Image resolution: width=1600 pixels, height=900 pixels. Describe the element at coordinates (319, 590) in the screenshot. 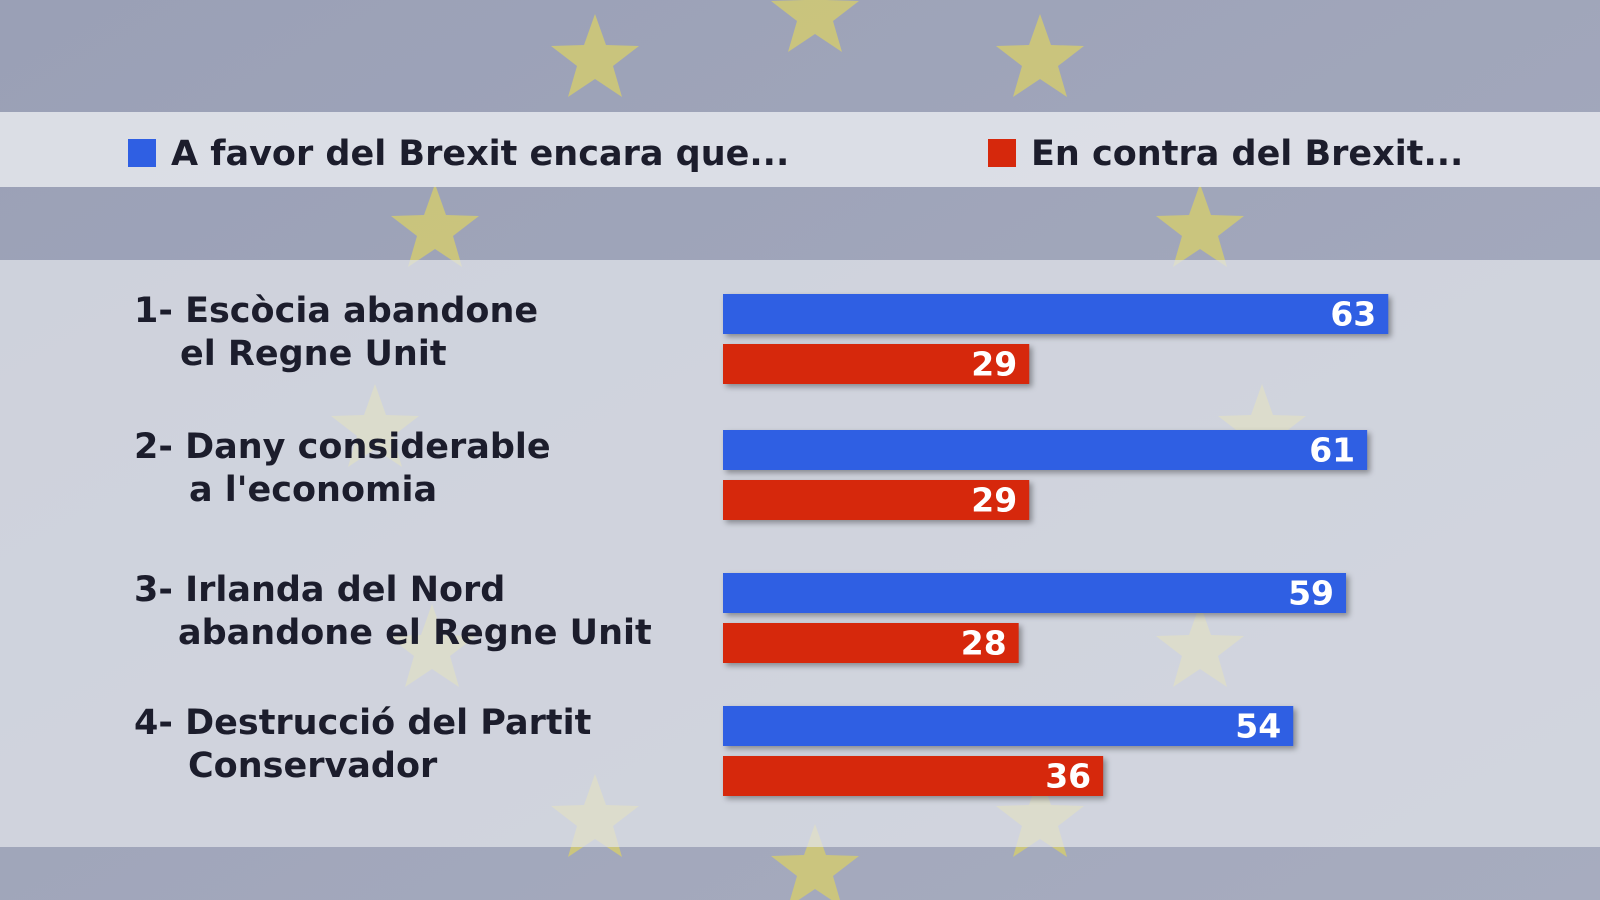

I see `category-label: 3- Irlanda del Nord` at that location.